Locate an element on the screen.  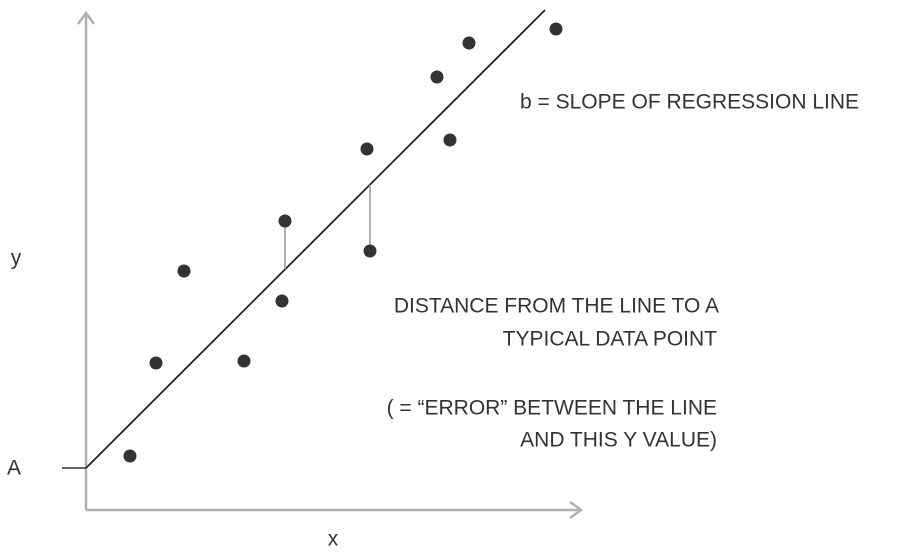
error-annotation: ( = “ERROR” BETWEEN THE LINE is located at coordinates (552, 408).